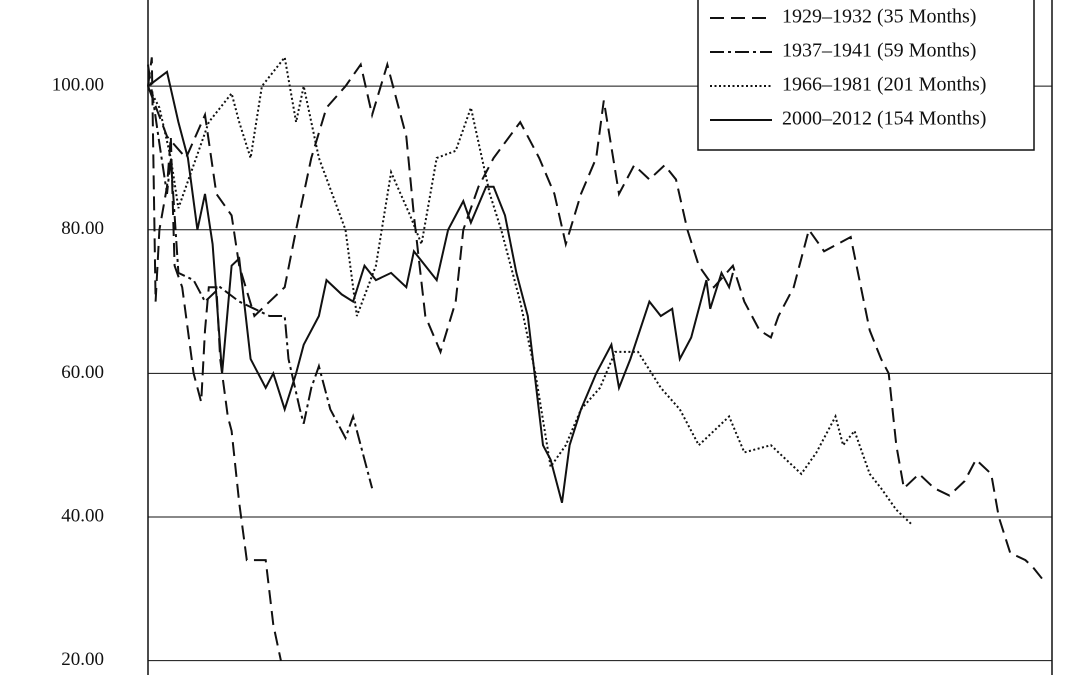 The image size is (1085, 675). Describe the element at coordinates (78, 85) in the screenshot. I see `y-tick-label: 100.00` at that location.